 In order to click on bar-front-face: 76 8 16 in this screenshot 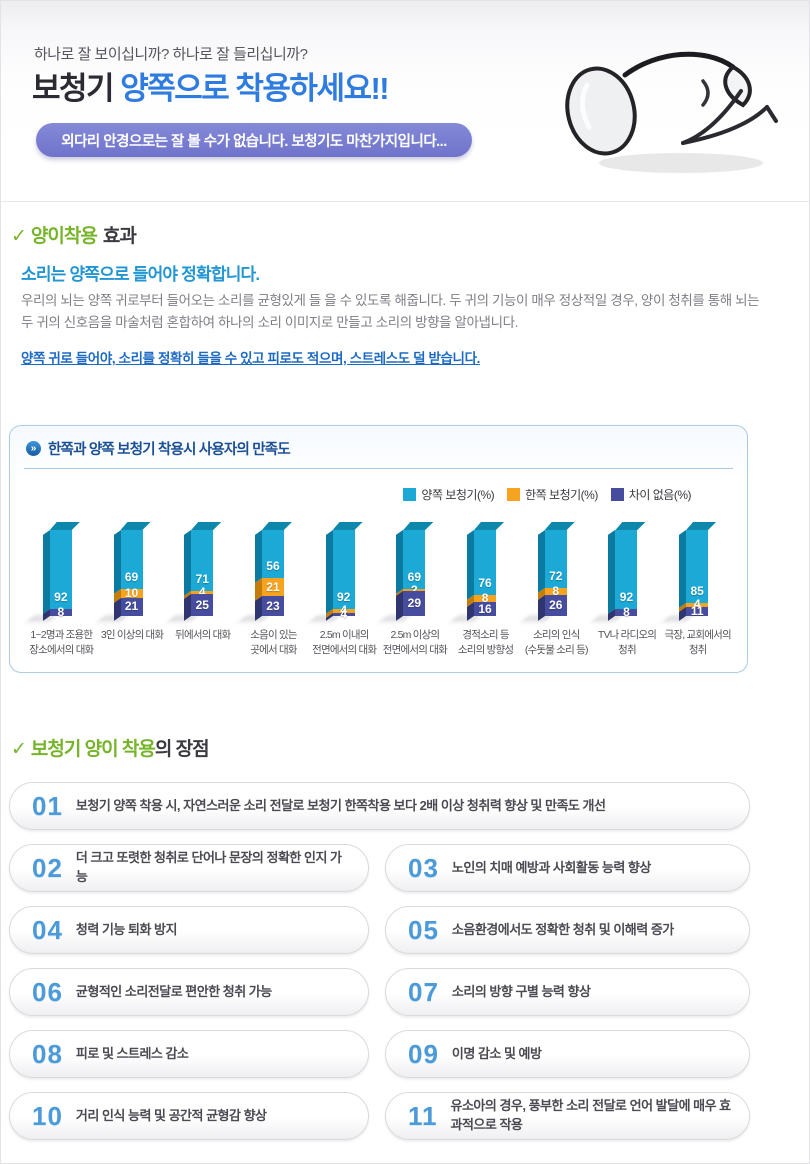, I will do `click(485, 573)`.